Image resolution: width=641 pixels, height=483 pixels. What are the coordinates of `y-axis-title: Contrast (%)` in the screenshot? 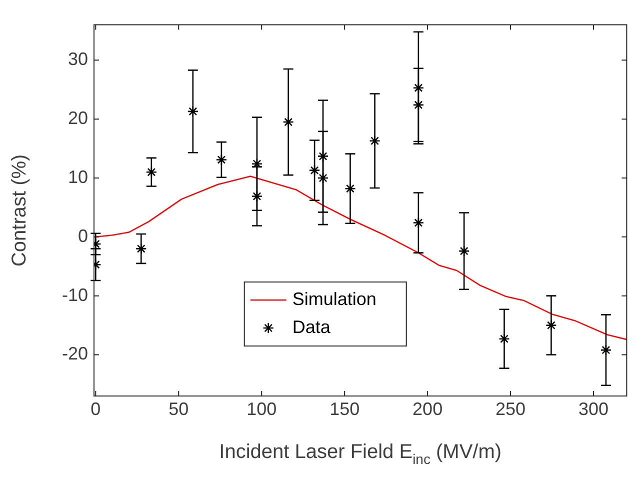 It's located at (19, 210).